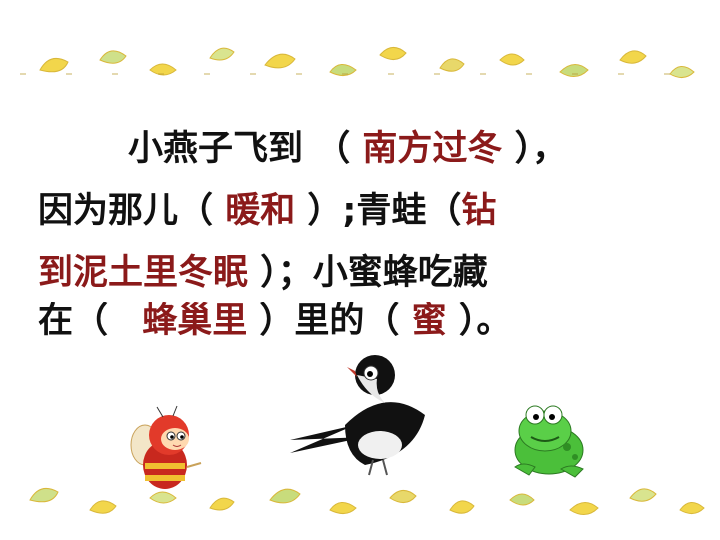 The width and height of the screenshot is (720, 540). I want to click on answer-warm: 暖和, so click(260, 211).